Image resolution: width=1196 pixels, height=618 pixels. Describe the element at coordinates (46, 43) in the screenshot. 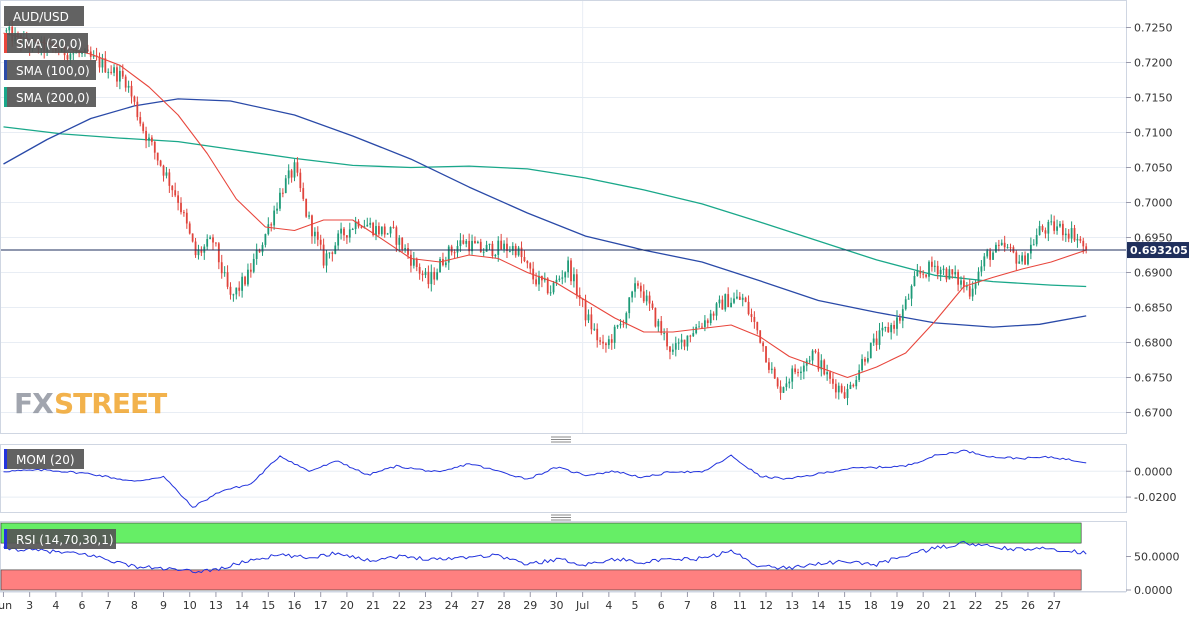

I see `legend-sma-20: SMA (20,0)` at that location.